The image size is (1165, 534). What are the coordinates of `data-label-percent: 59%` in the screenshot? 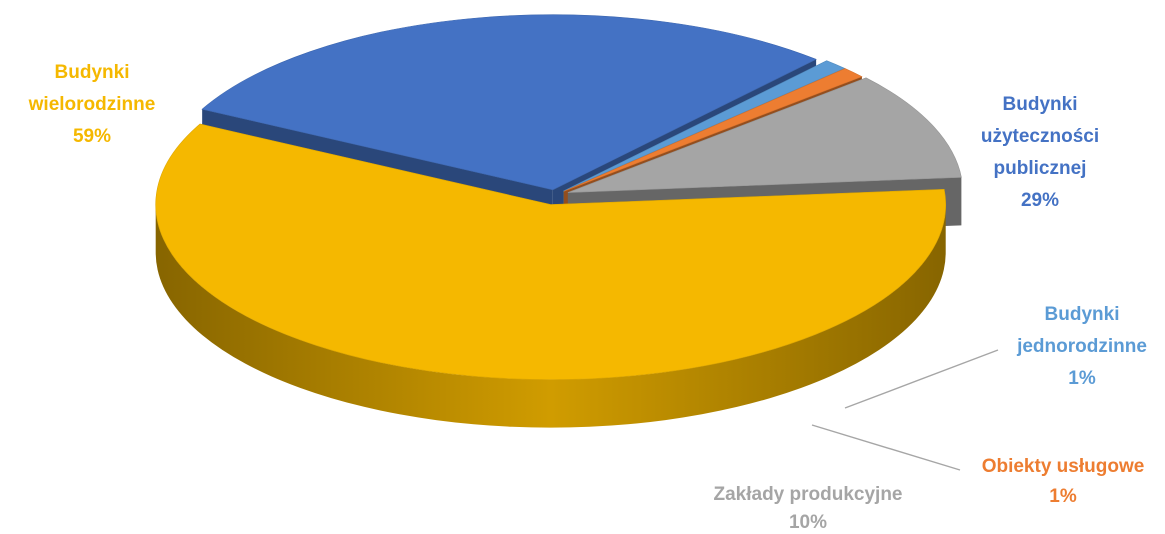 It's located at (92, 136).